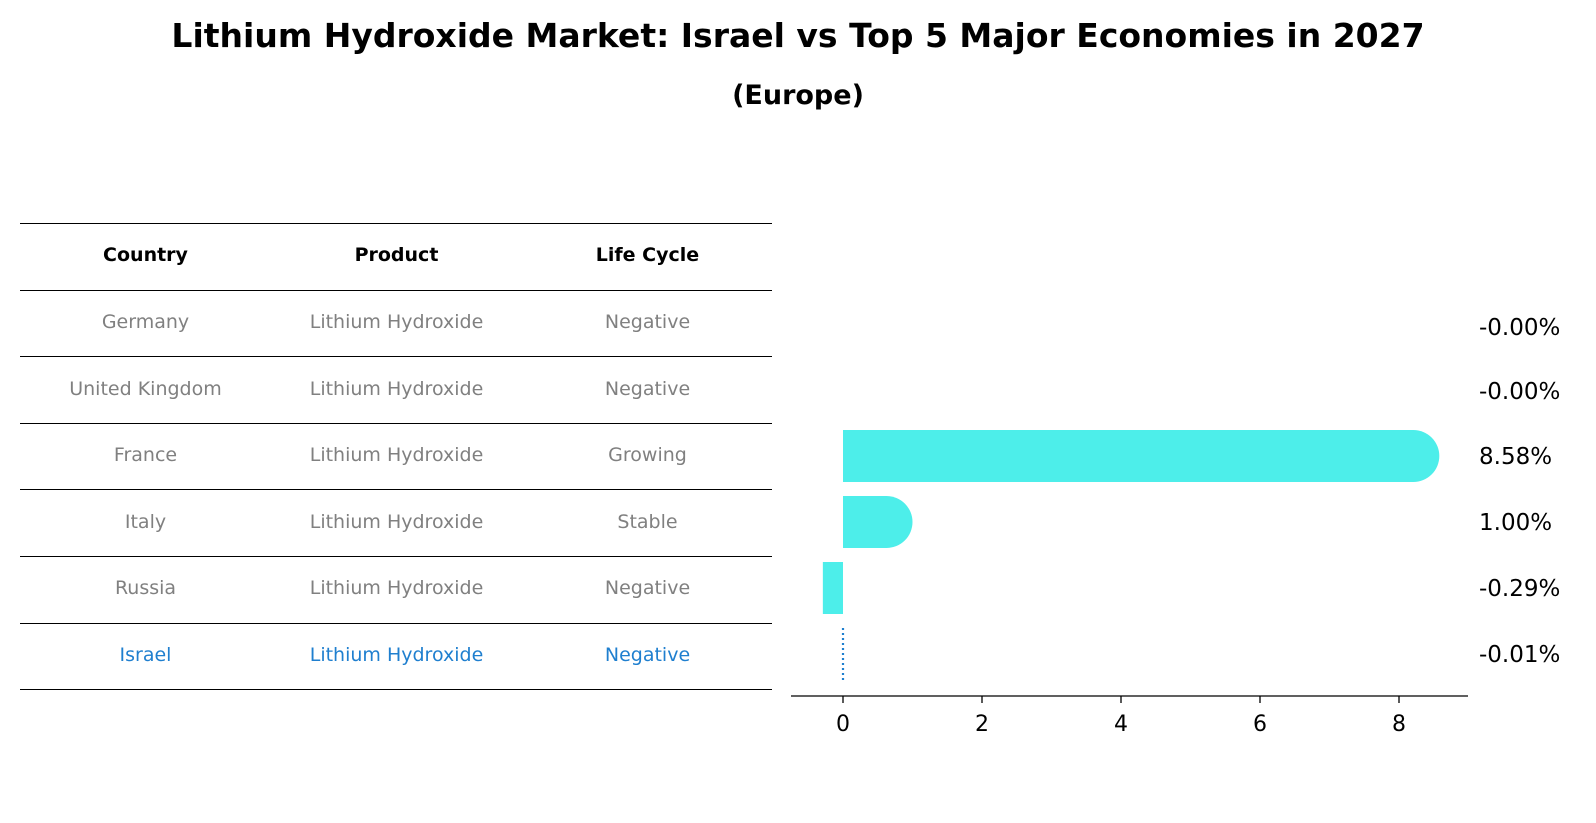 This screenshot has height=823, width=1596. Describe the element at coordinates (647, 255) in the screenshot. I see `table-header-cell: Life Cycle` at that location.